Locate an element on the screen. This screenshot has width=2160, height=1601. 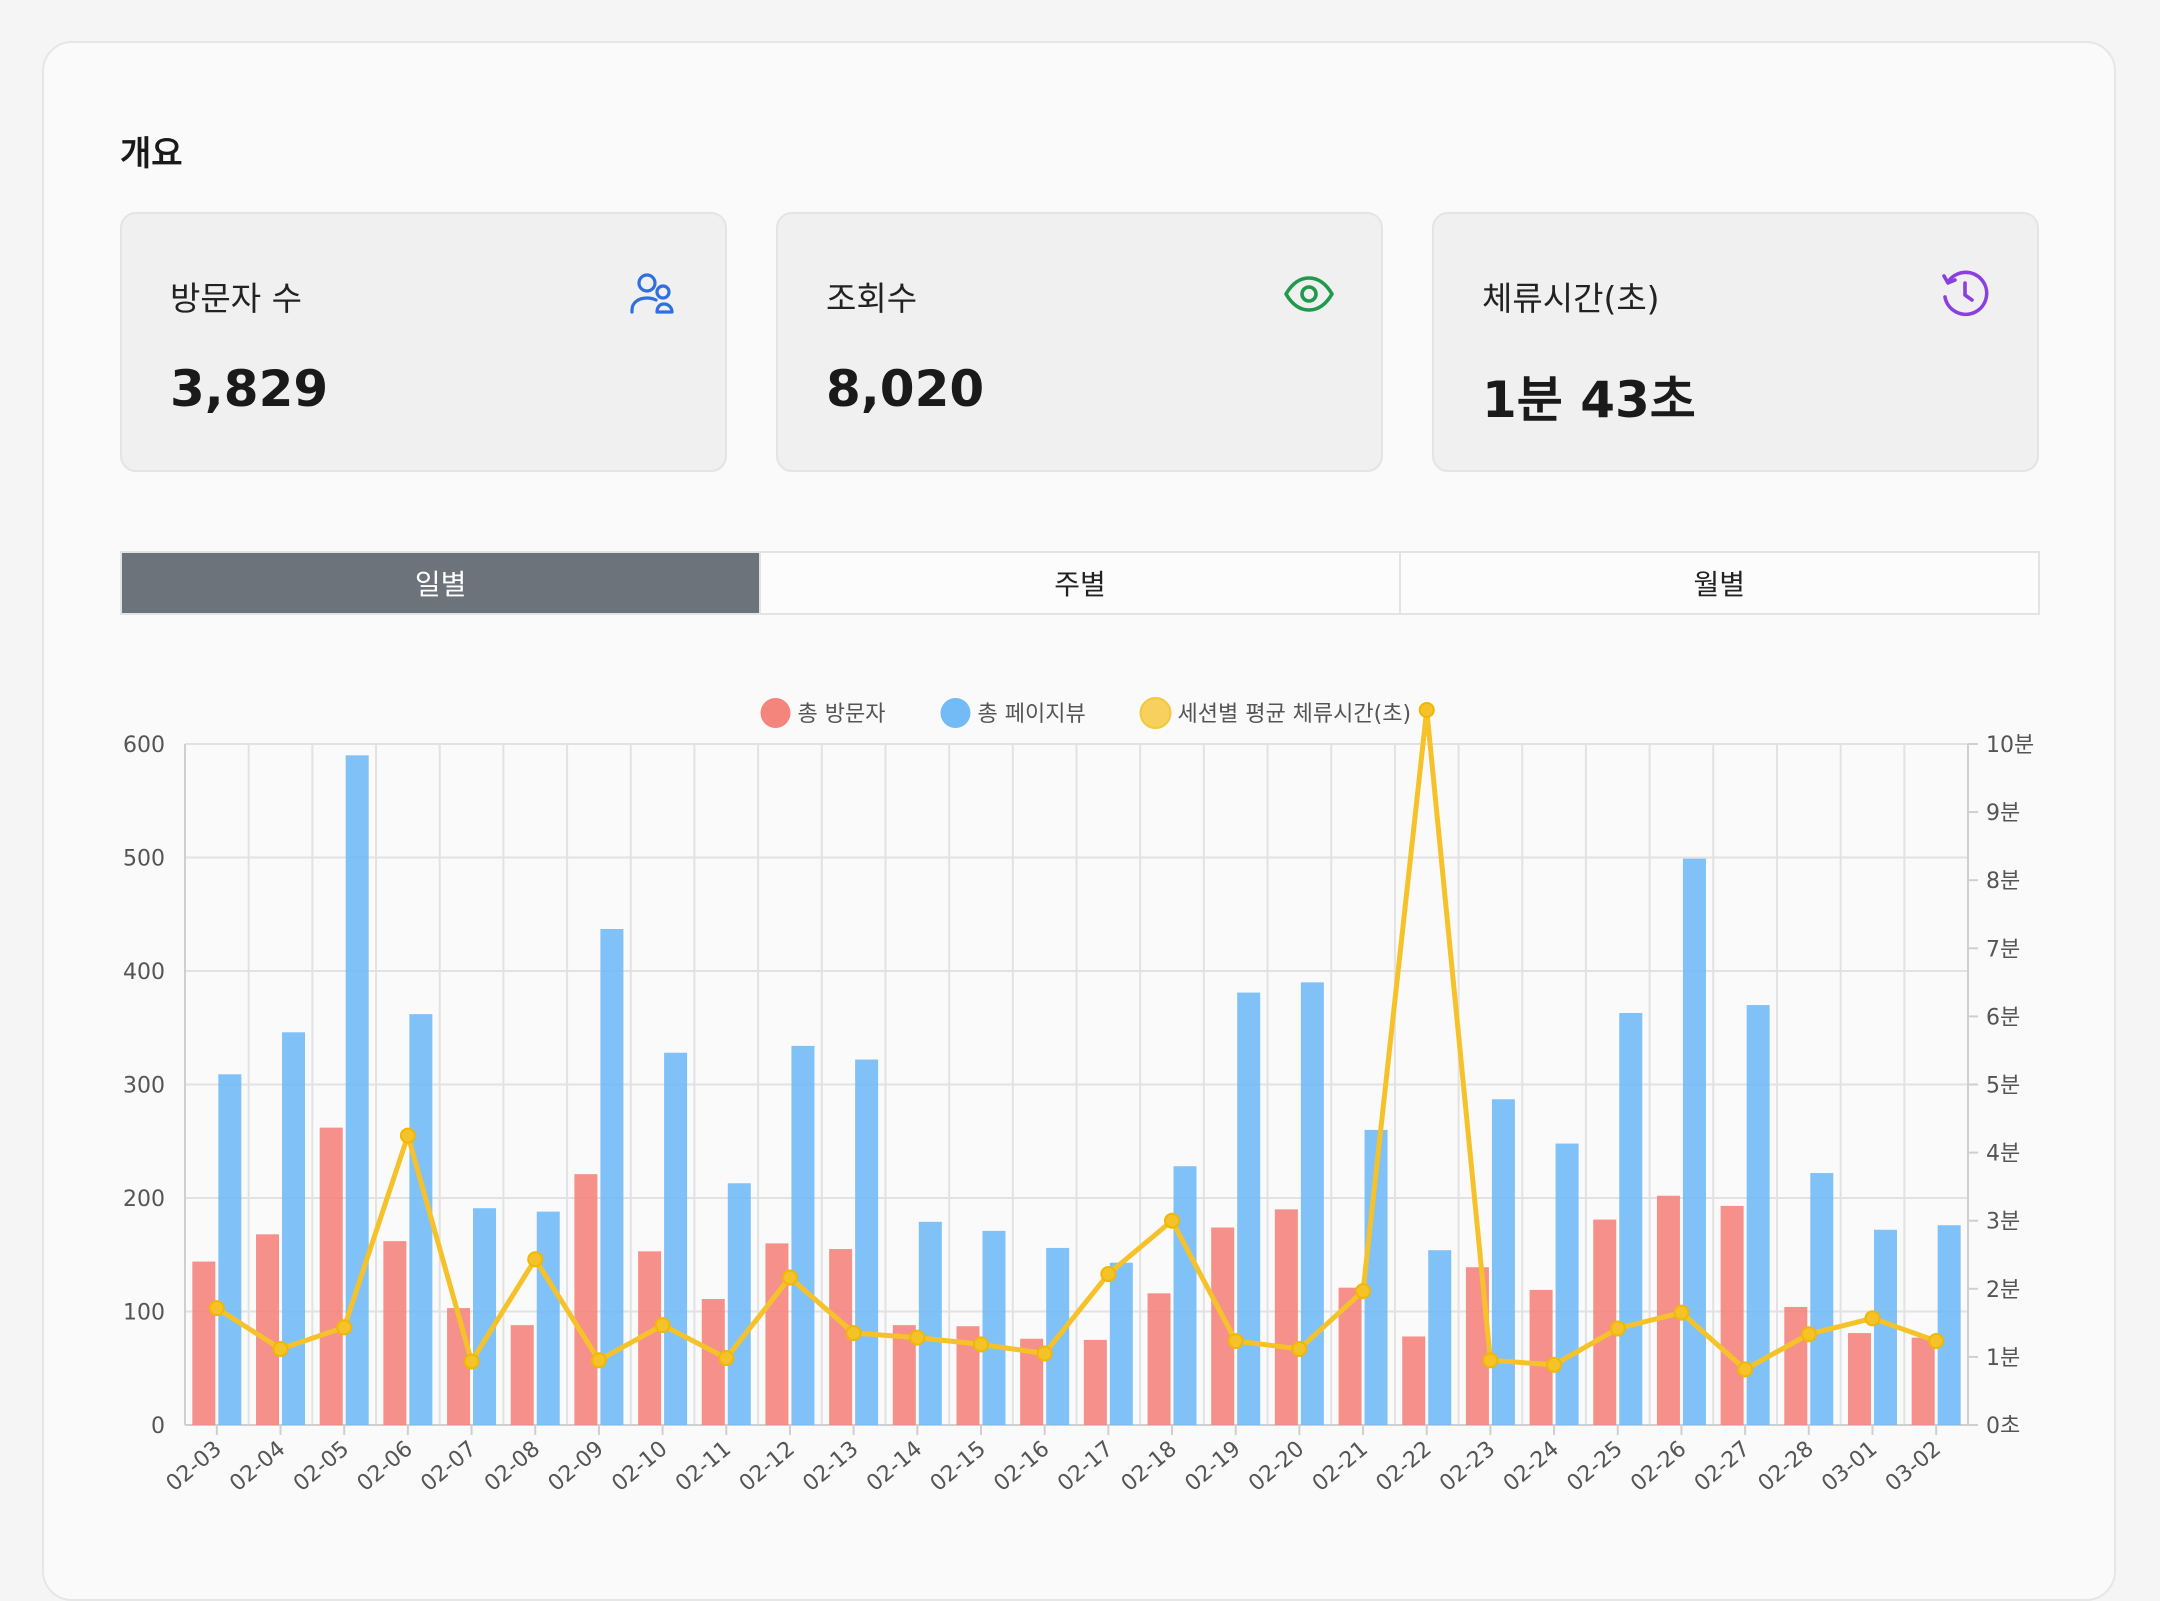
y-right-tick-label: 6분 is located at coordinates (2003, 1017).